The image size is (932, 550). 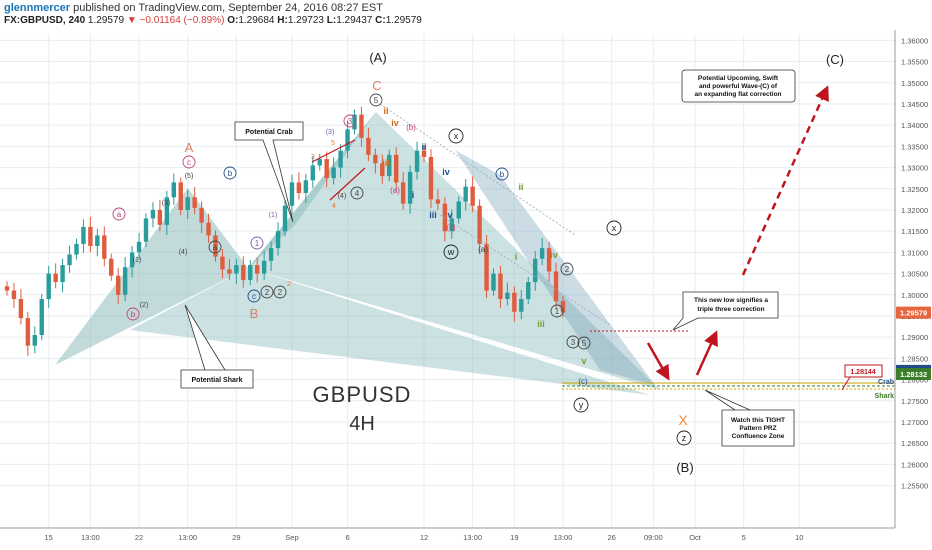 I want to click on callout-prz-line3: Confluence Zone, so click(x=758, y=436).